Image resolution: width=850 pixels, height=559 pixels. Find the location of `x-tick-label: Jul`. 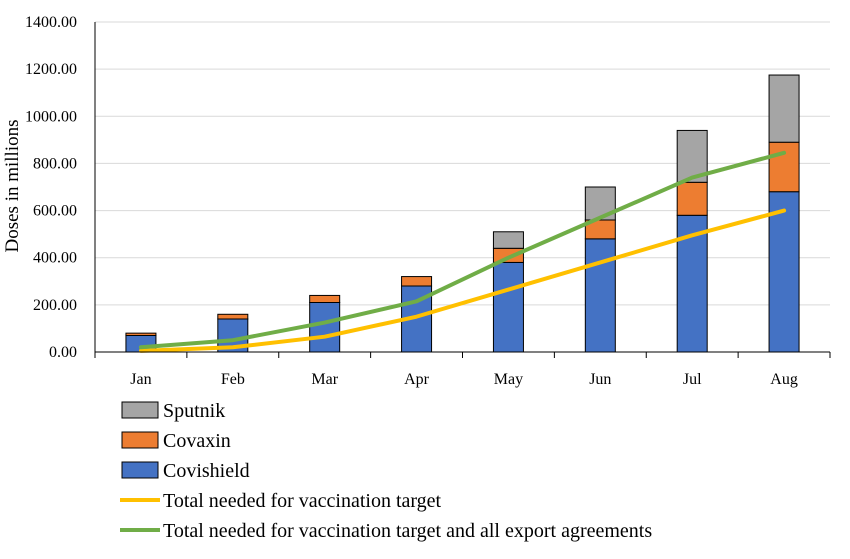

x-tick-label: Jul is located at coordinates (692, 379).